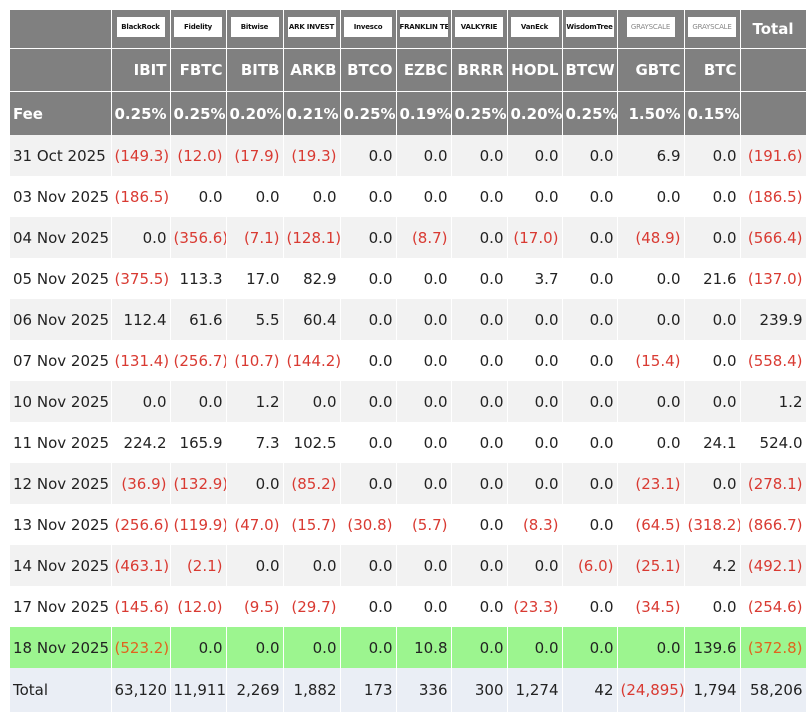 The height and width of the screenshot is (717, 806). I want to click on date: 11 Nov 2025, so click(61, 442).